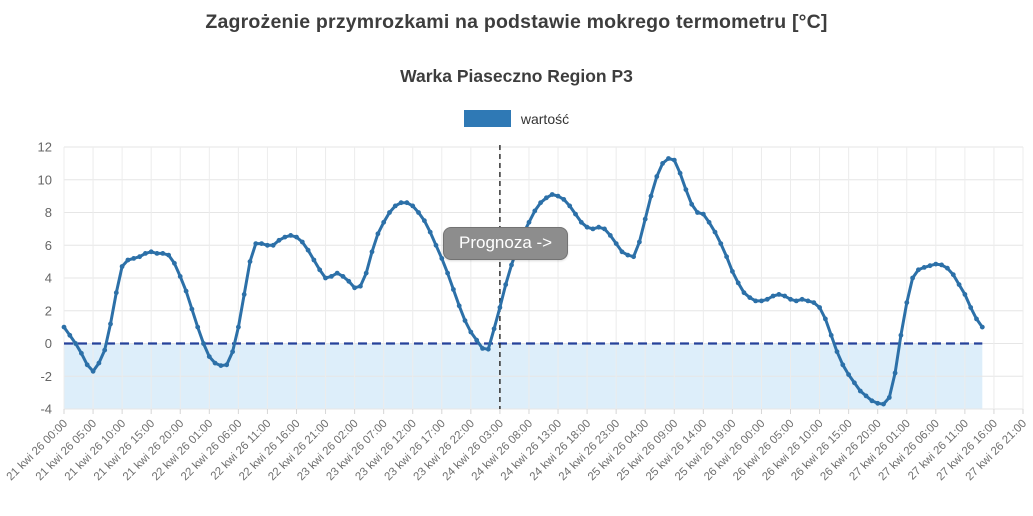 This screenshot has height=516, width=1033. Describe the element at coordinates (487, 118) in the screenshot. I see `legend-swatch-wartosc` at that location.